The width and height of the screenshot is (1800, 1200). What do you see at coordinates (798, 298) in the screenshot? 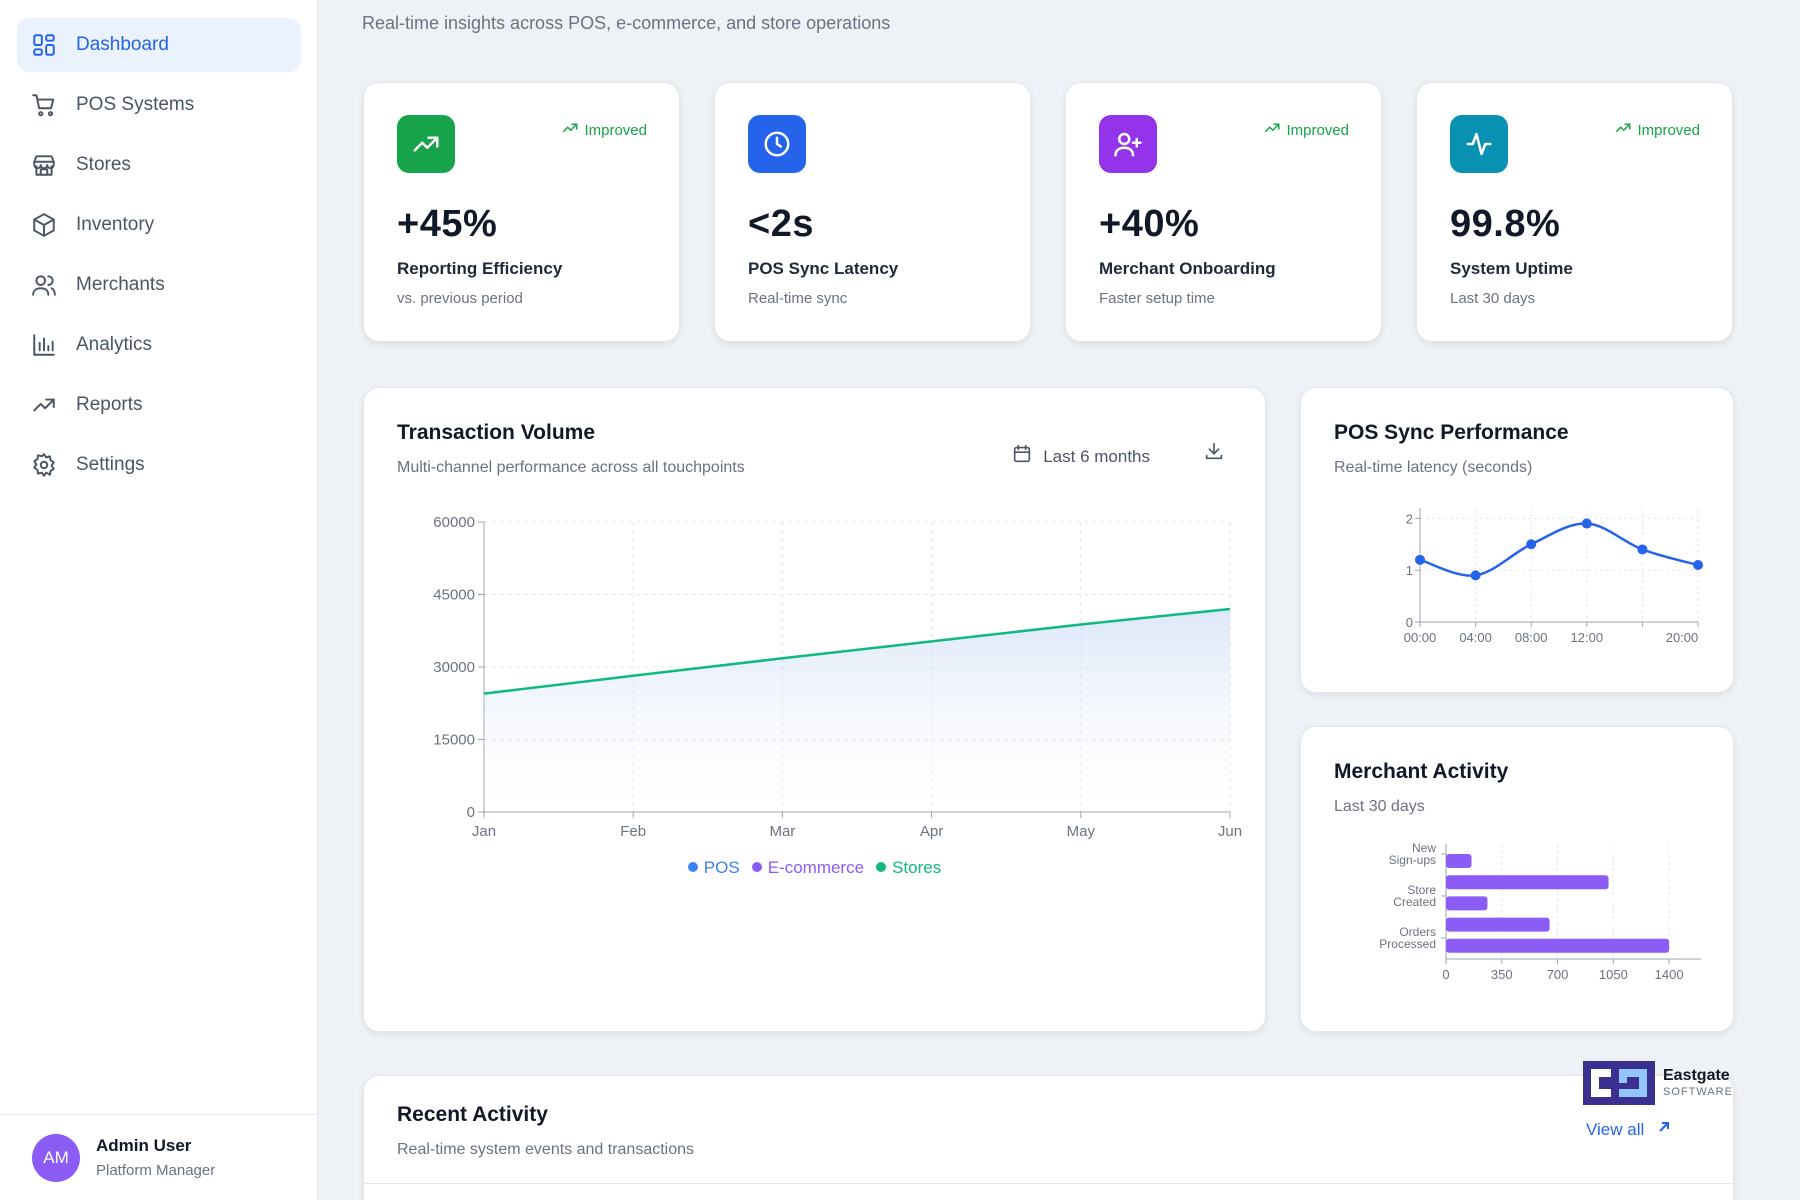
I see `stat-subtext: Real-time sync` at bounding box center [798, 298].